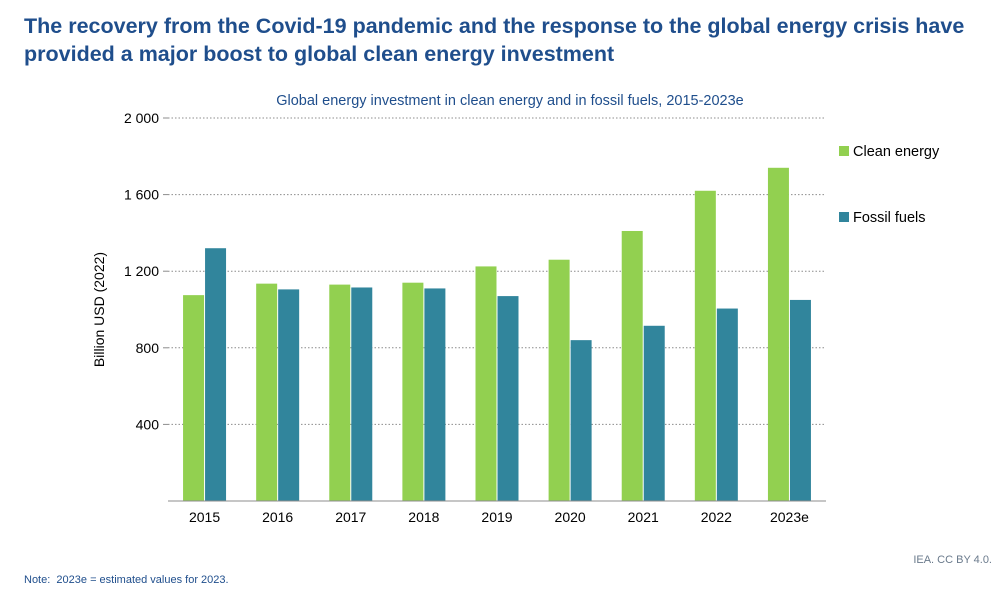 The height and width of the screenshot is (601, 1006). What do you see at coordinates (727, 404) in the screenshot?
I see `bar-fossil-fuels-2022` at bounding box center [727, 404].